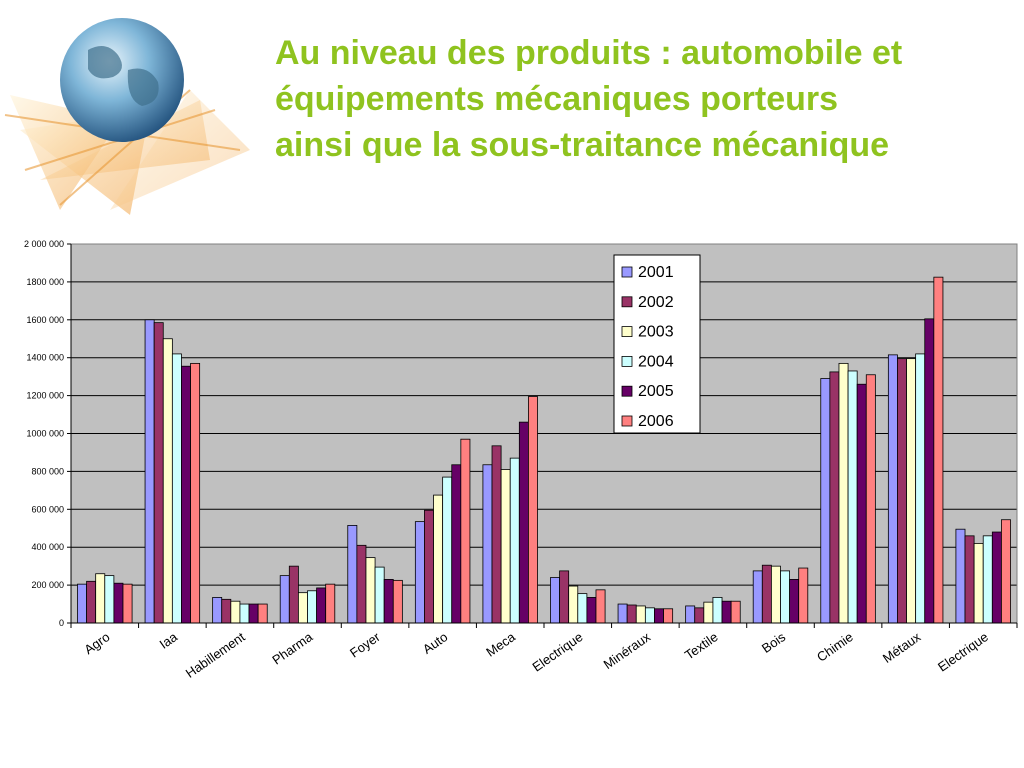 This screenshot has height=768, width=1024. What do you see at coordinates (365, 645) in the screenshot?
I see `x-category-label: Foyer` at bounding box center [365, 645].